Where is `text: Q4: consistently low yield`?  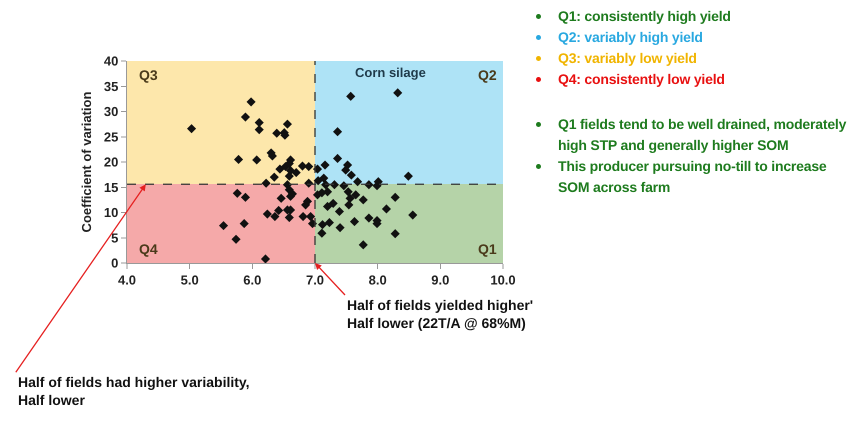 text: Q4: consistently low yield is located at coordinates (641, 79).